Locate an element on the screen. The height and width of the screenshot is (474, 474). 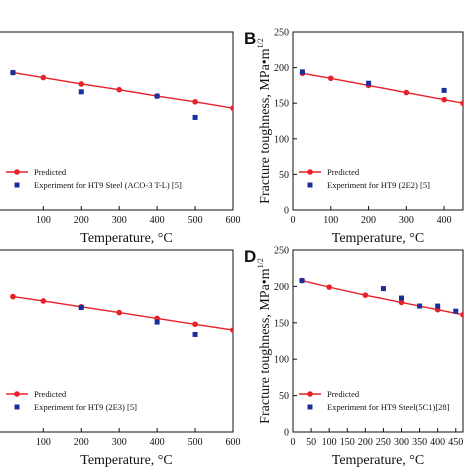
legend-entry: Experiment for HT9 (2E3) [5] is located at coordinates (85, 407).